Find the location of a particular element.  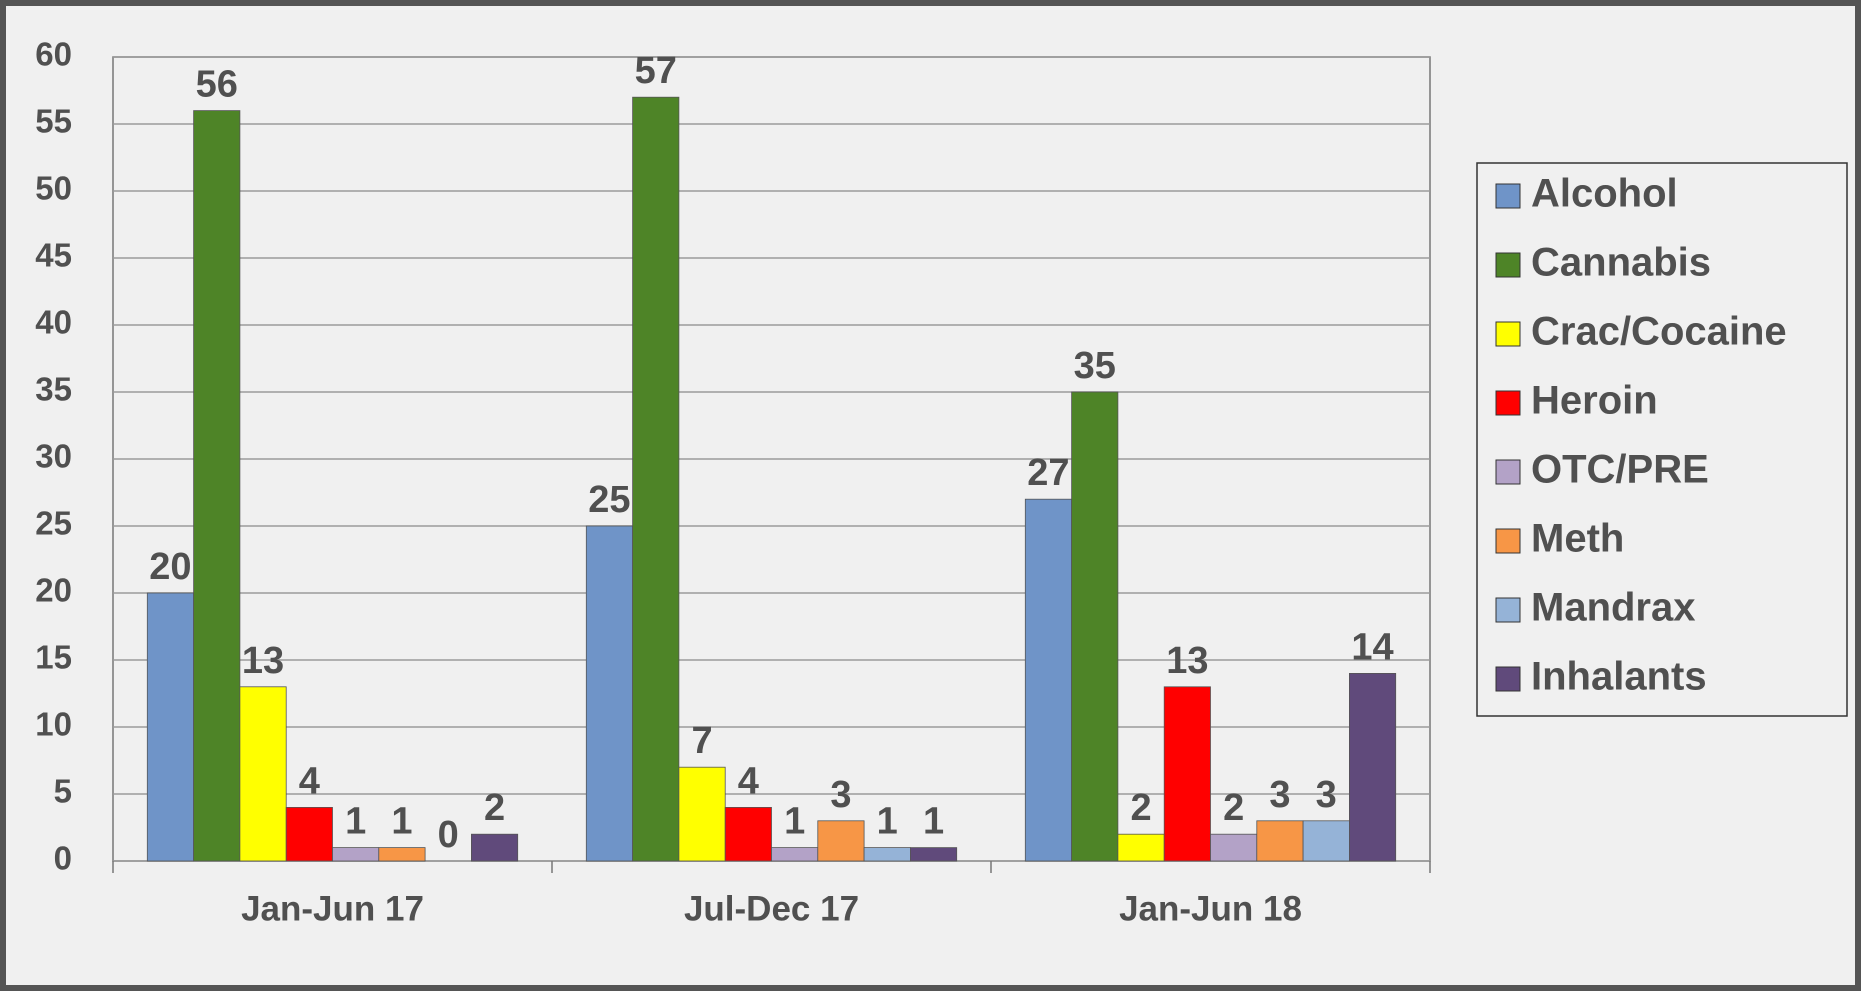

data-label: 56 is located at coordinates (217, 85).